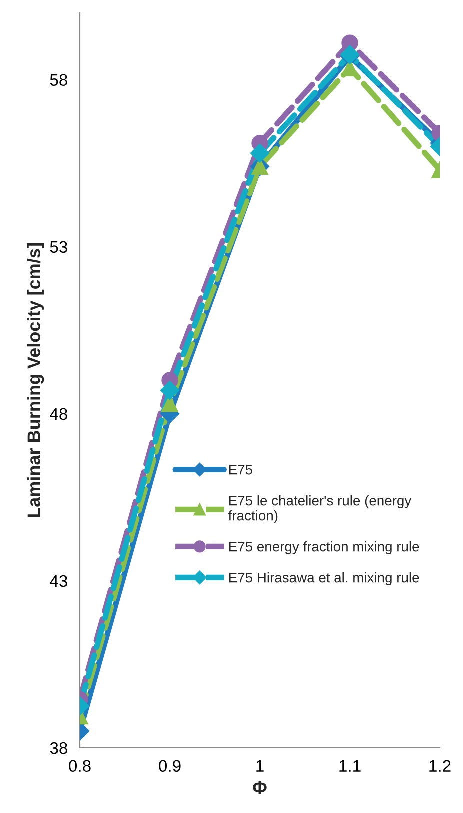  What do you see at coordinates (170, 766) in the screenshot?
I see `x-tick-label: 0.9` at bounding box center [170, 766].